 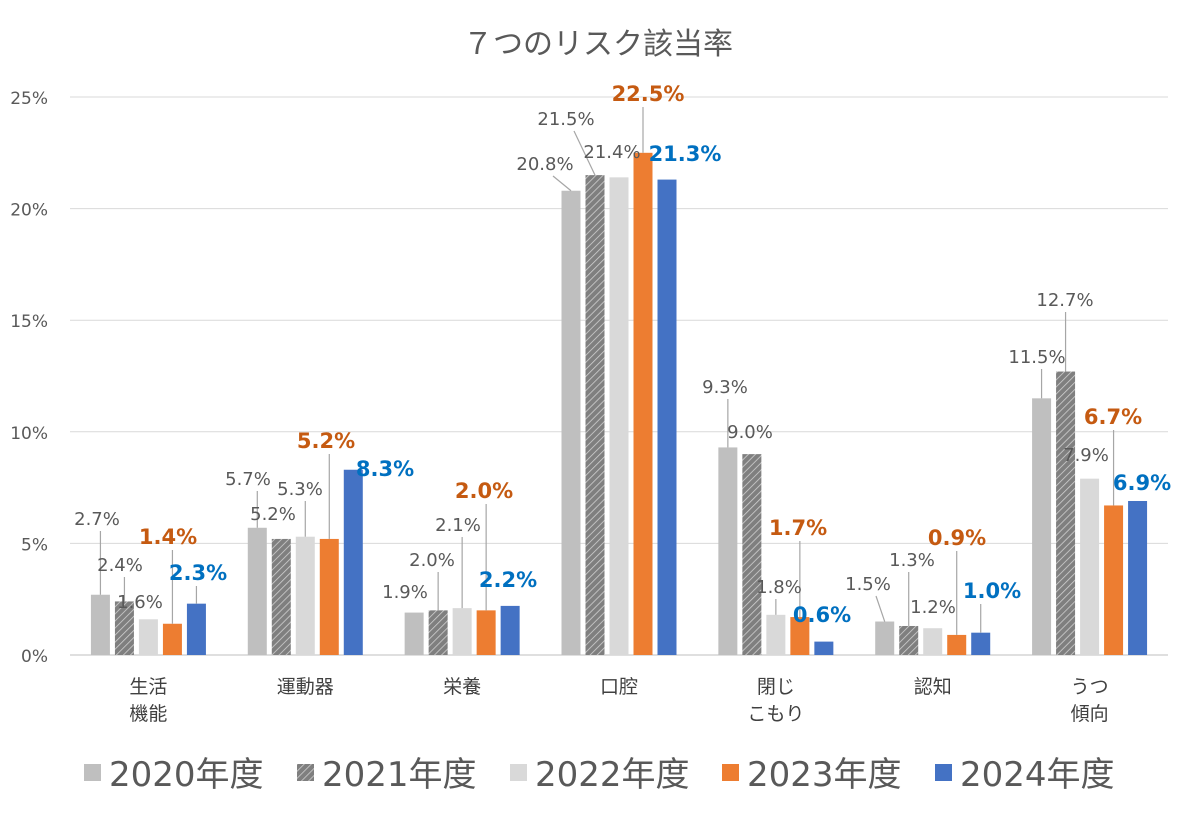 What do you see at coordinates (1142, 483) in the screenshot?
I see `data-label: 6.9%` at bounding box center [1142, 483].